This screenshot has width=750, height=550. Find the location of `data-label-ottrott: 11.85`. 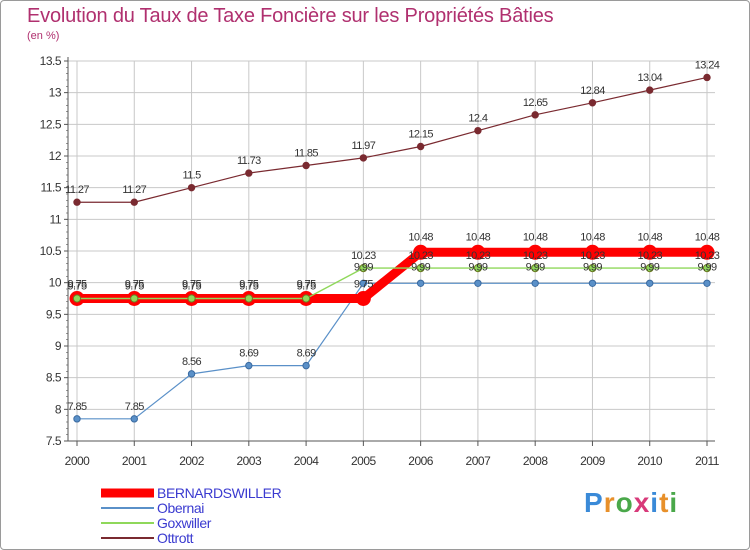

data-label-ottrott: 11.85 is located at coordinates (306, 154).